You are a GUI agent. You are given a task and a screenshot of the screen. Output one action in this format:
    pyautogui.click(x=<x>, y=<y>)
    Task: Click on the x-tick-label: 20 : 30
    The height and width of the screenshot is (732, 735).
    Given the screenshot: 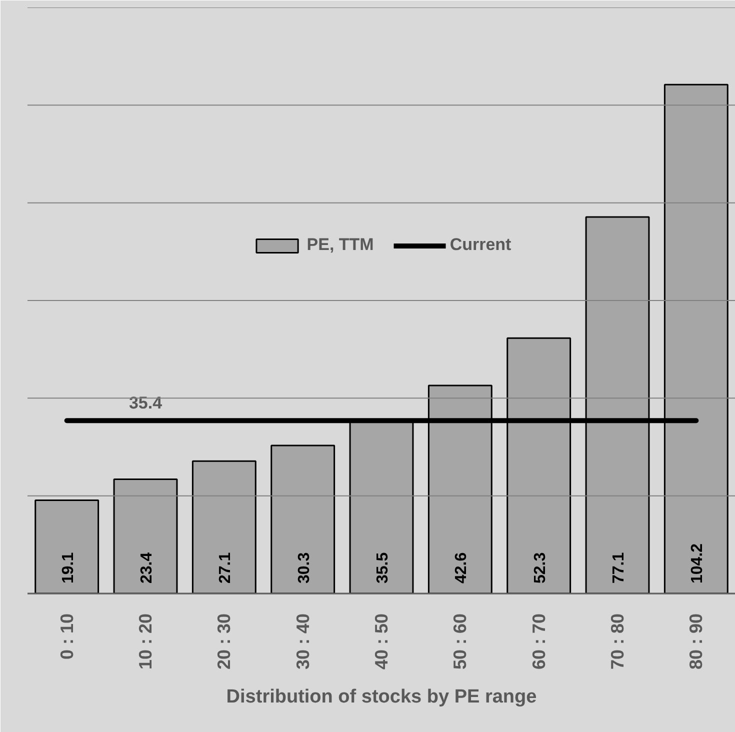 What is the action you would take?
    pyautogui.click(x=224, y=641)
    